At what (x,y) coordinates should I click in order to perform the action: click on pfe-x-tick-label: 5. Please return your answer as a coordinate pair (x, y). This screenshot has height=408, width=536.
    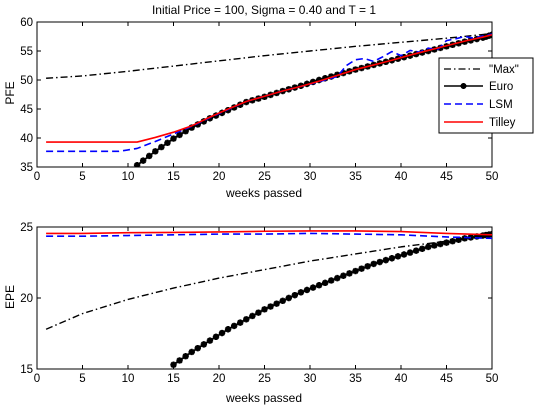
    Looking at the image, I should click on (82, 177).